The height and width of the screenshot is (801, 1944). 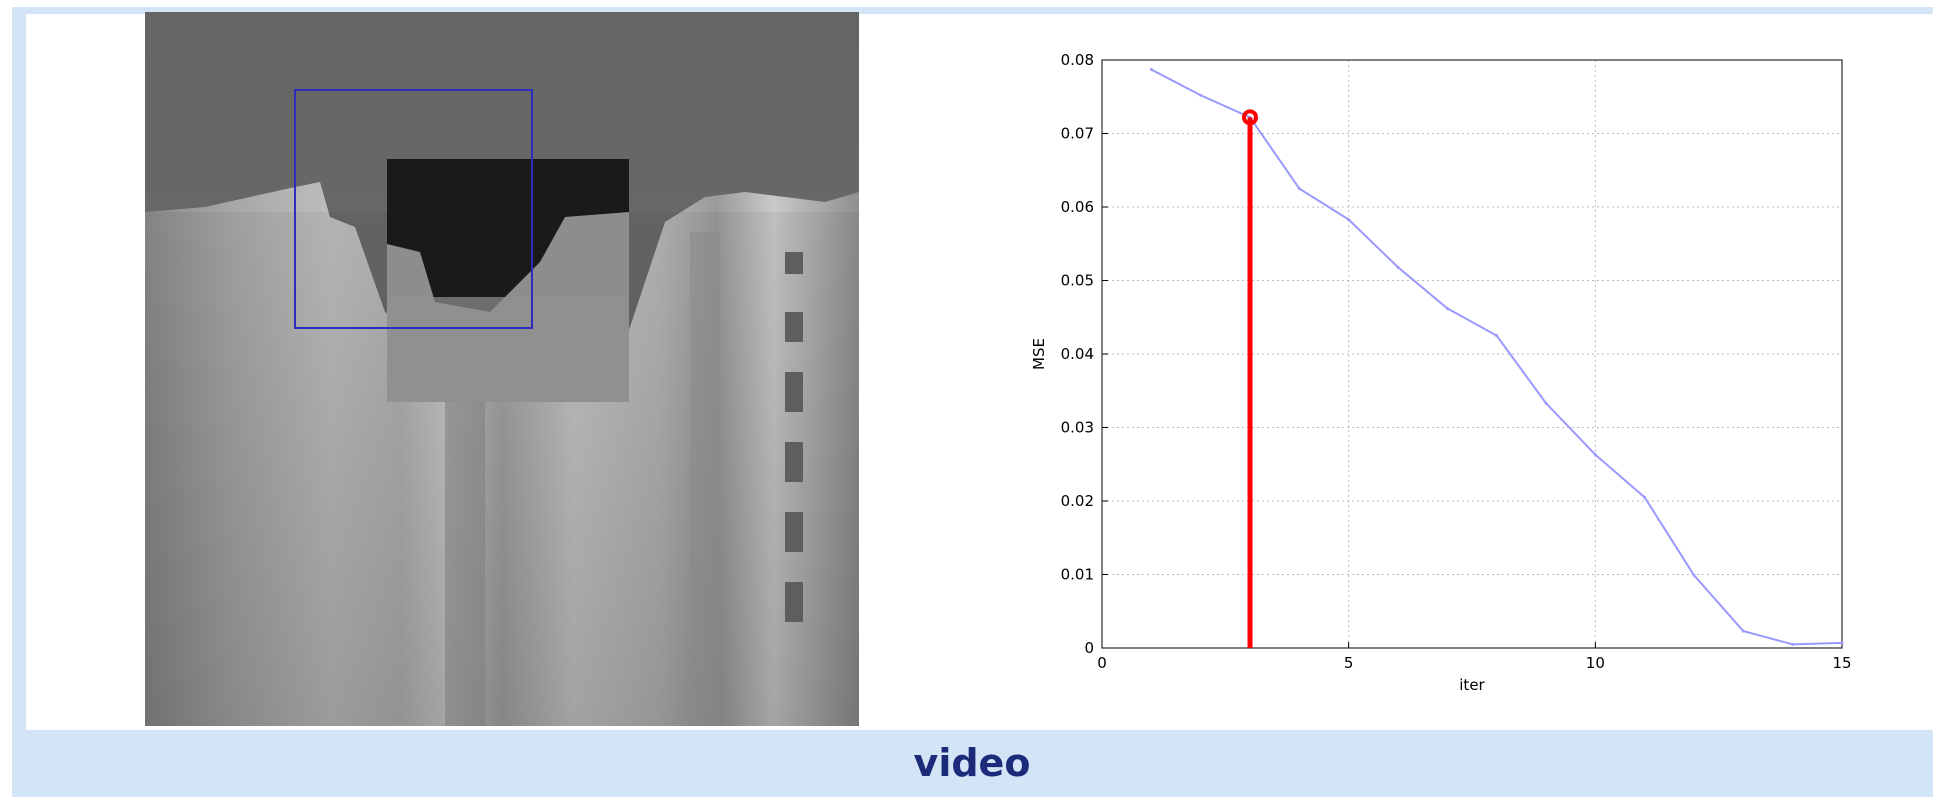 I want to click on y-tick-label: 0.04, so click(x=1077, y=354).